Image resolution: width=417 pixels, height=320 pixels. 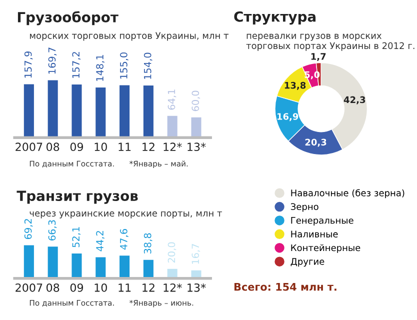 I want to click on legend-label: Другие, so click(x=307, y=262).